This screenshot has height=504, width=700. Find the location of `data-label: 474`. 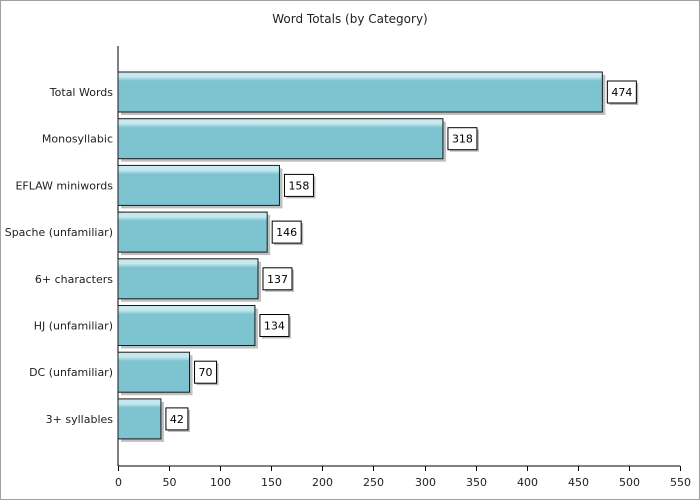

data-label: 474 is located at coordinates (621, 92).